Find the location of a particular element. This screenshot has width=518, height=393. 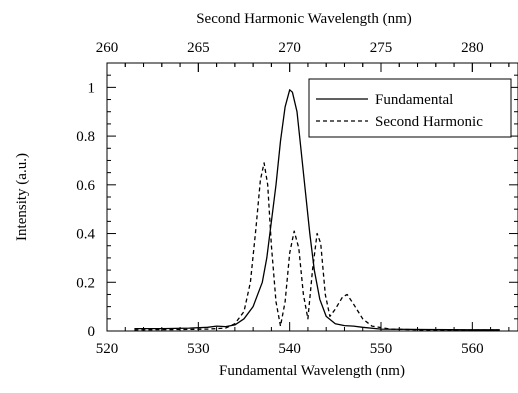

top-tick-label: 265 is located at coordinates (198, 48).